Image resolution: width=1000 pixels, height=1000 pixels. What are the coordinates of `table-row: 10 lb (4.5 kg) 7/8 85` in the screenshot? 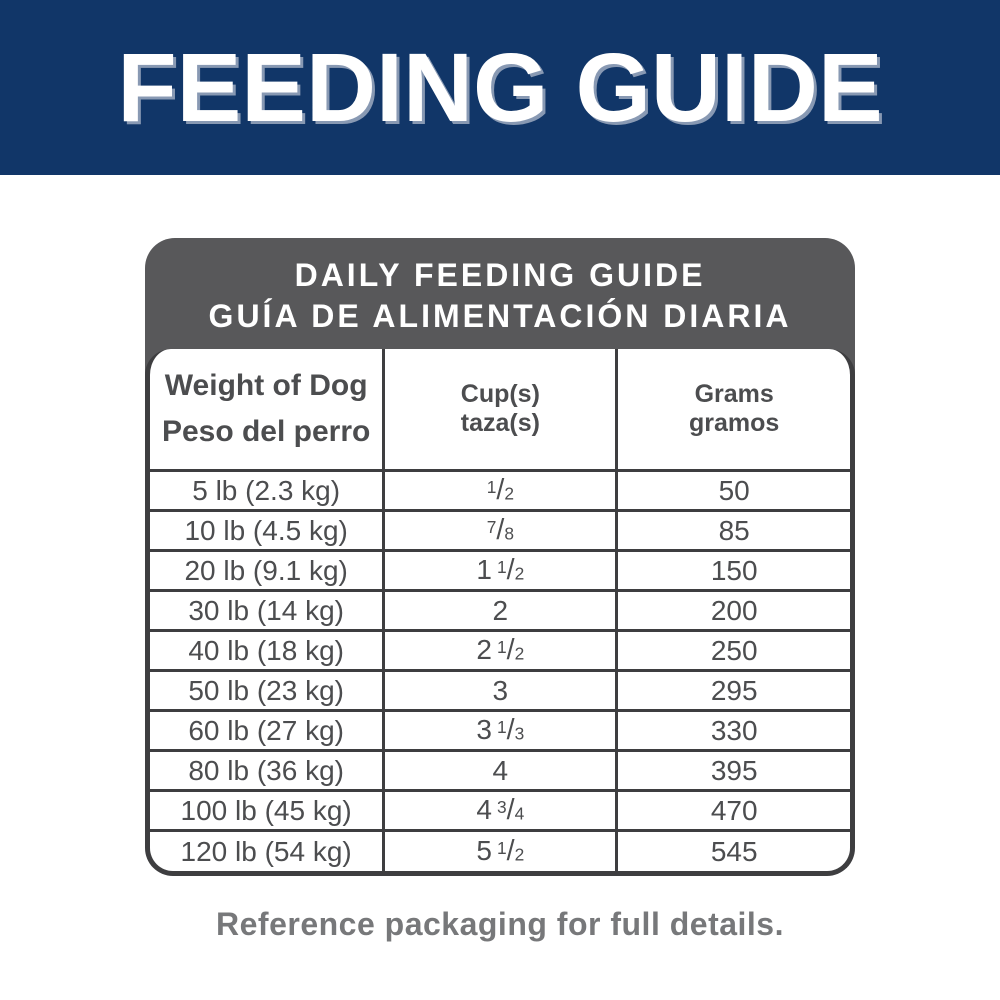 It's located at (500, 531).